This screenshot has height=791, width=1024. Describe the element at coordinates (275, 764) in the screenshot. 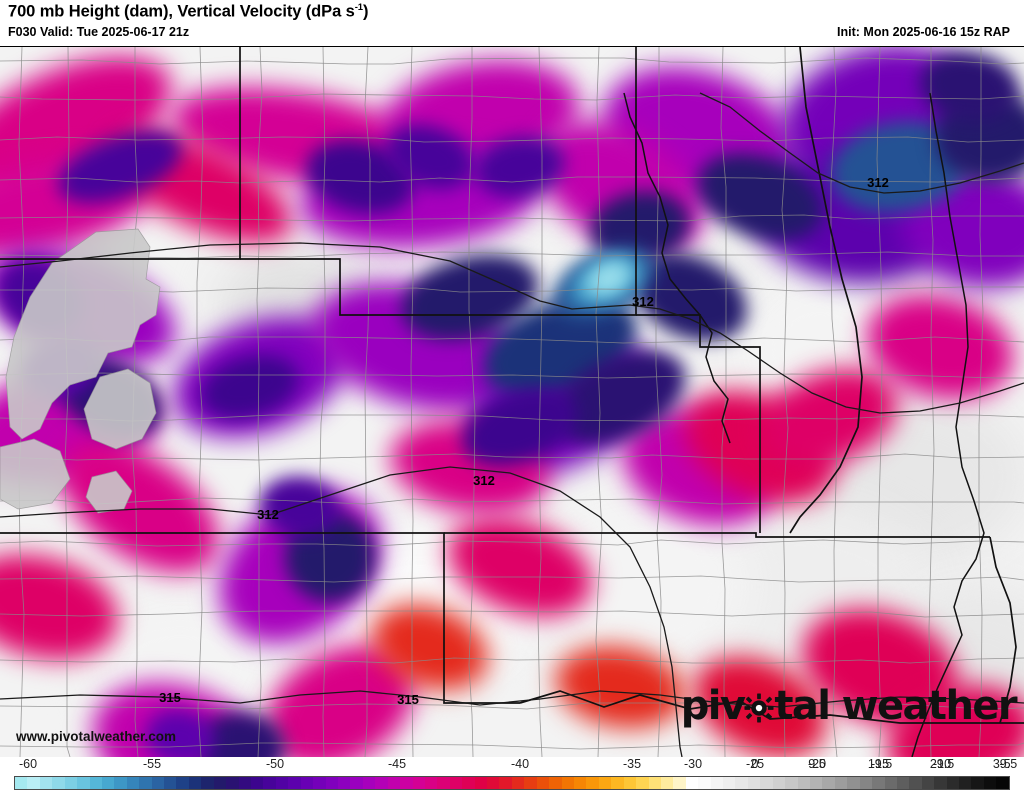

I see `colorbar-tick: -50` at that location.